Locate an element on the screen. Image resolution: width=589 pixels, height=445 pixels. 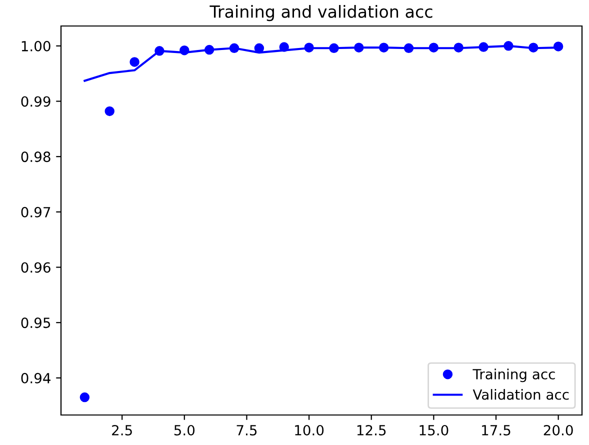
x-tick-label: 20.0 is located at coordinates (558, 430).